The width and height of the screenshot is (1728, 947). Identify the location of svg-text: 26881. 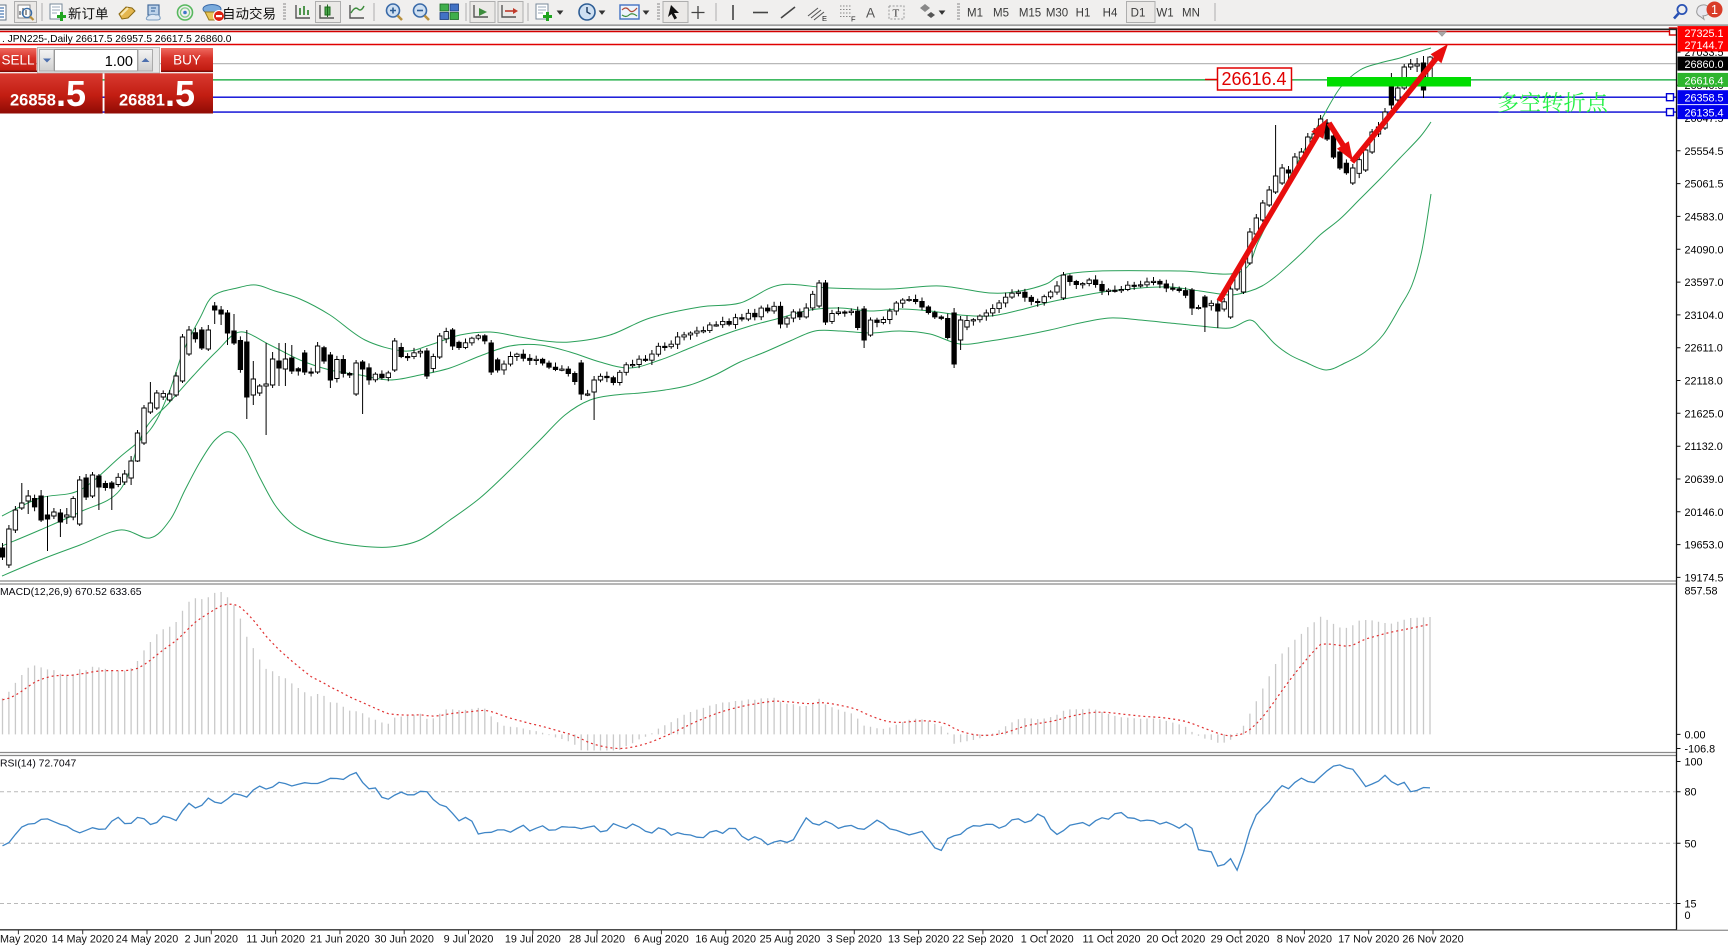
(142, 101).